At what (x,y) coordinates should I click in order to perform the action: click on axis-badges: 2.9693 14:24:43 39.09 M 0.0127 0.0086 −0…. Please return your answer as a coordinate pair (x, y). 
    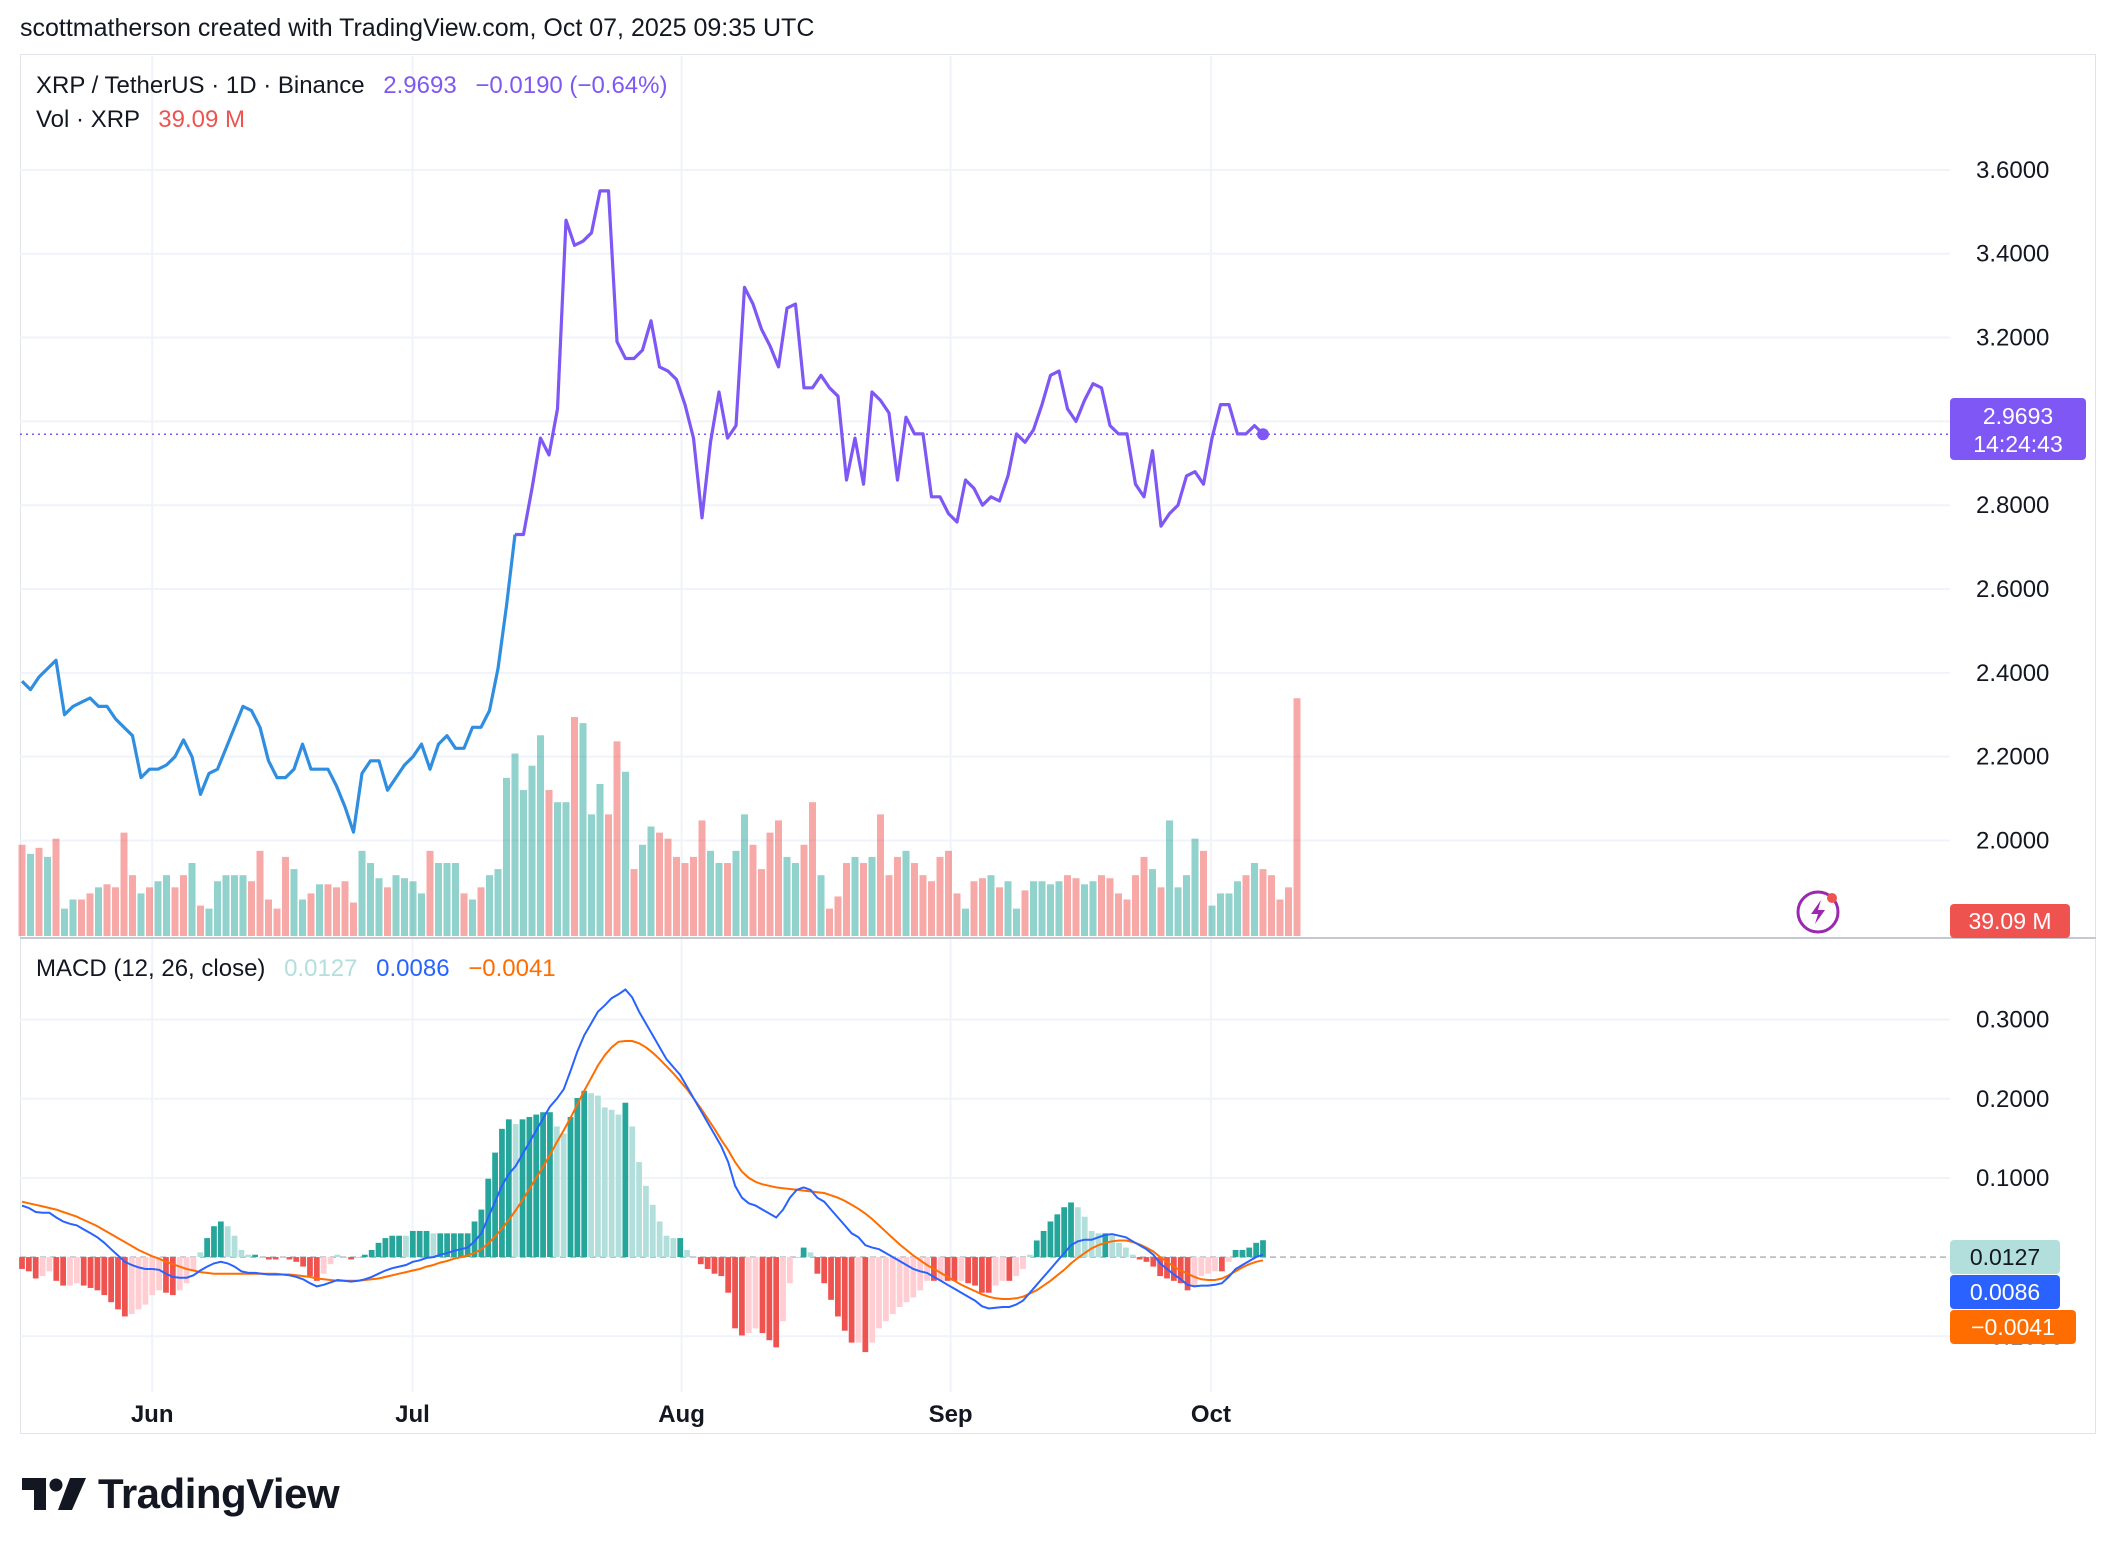
    Looking at the image, I should click on (2018, 871).